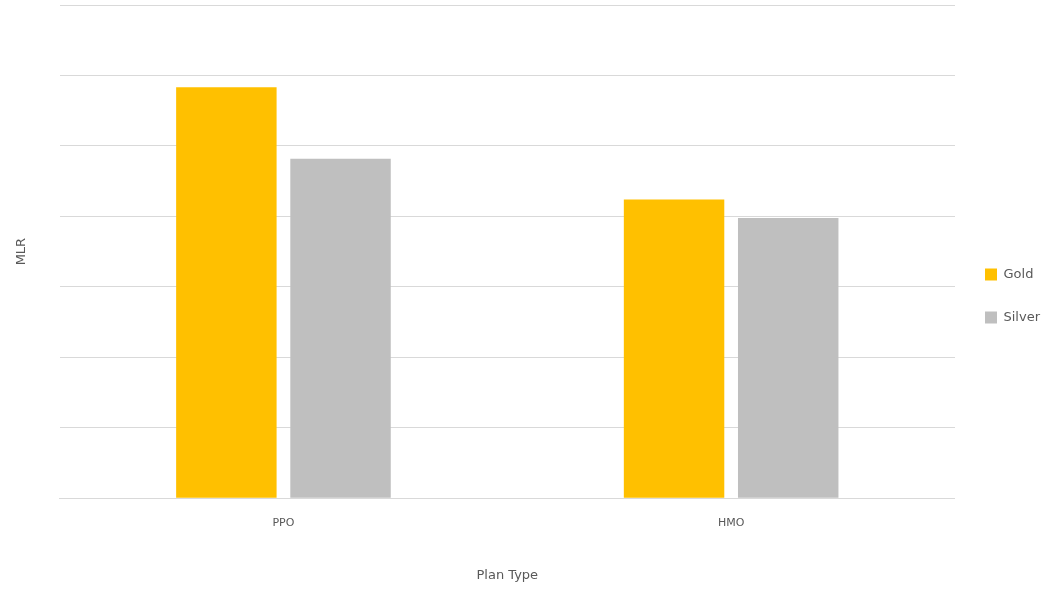 The image size is (1060, 597). I want to click on legend-label: Silver, so click(1022, 316).